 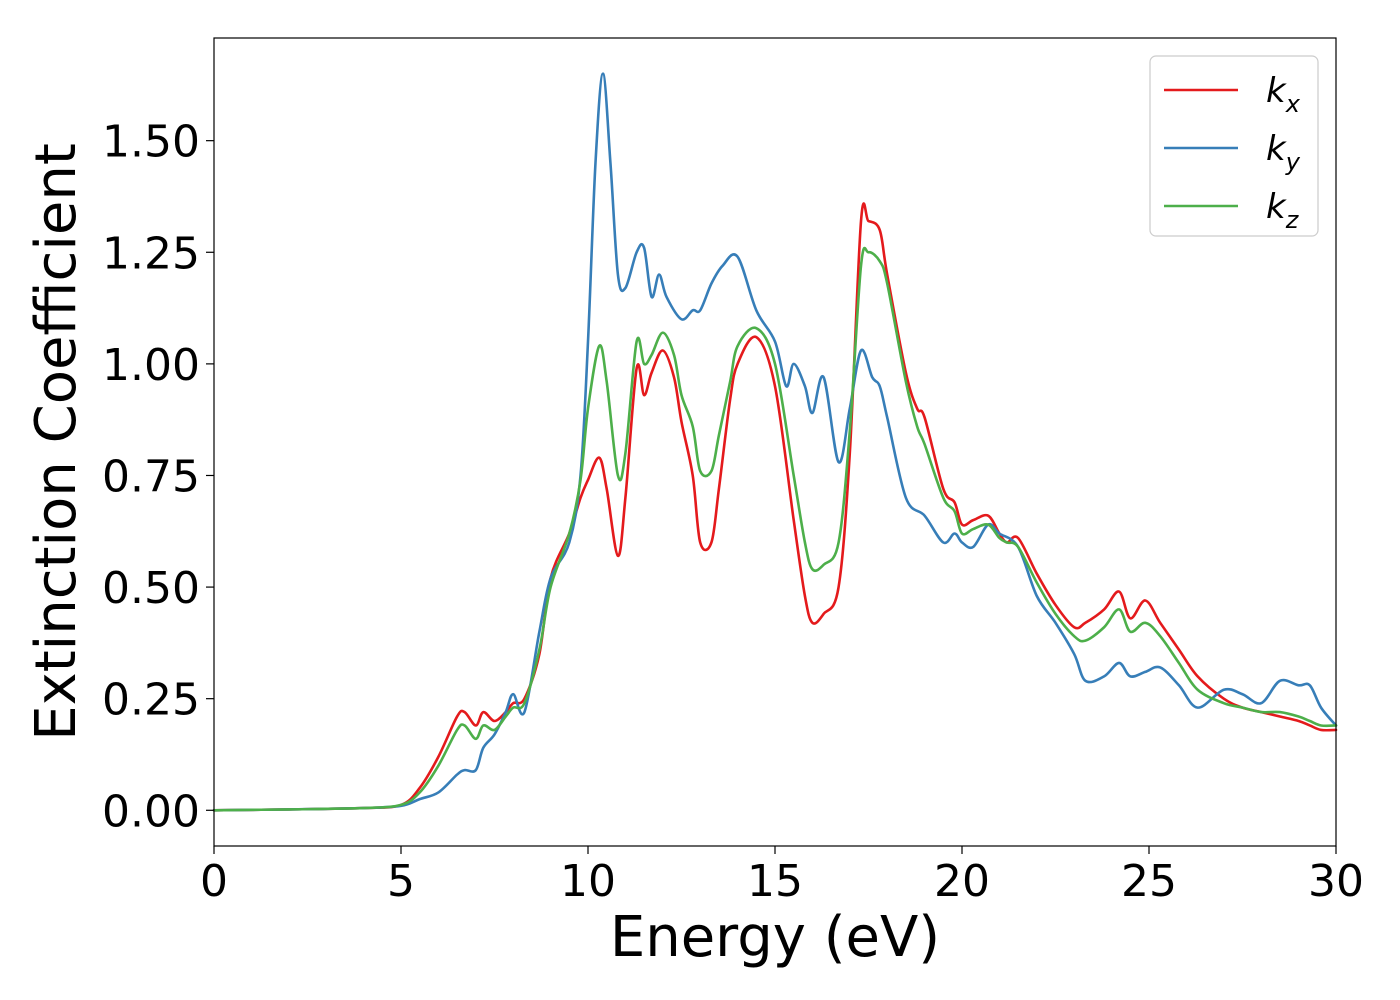 What do you see at coordinates (1283, 210) in the screenshot?
I see `legend-label-z: kz` at bounding box center [1283, 210].